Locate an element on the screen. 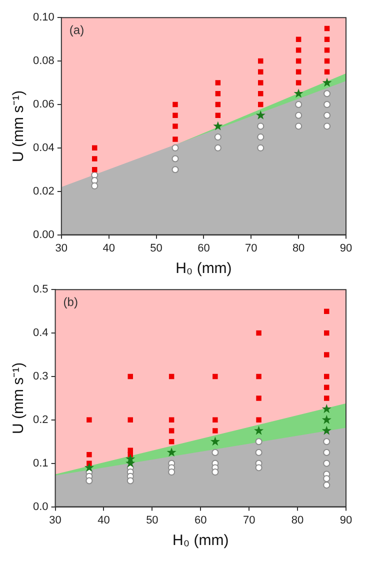  y-tick-label: 0.08 is located at coordinates (43, 61).